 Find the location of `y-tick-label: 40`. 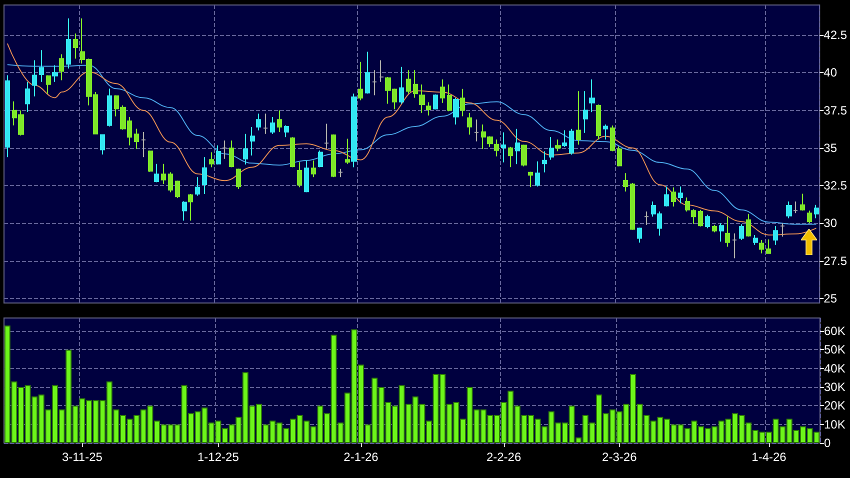

y-tick-label: 40 is located at coordinates (831, 73).